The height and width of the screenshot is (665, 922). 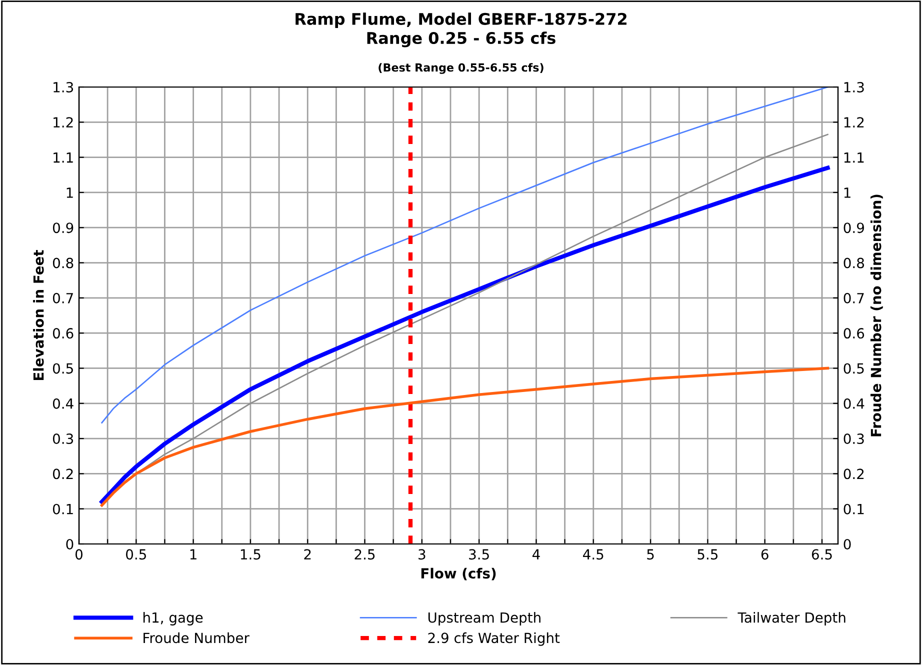 I want to click on y2-axis-title: Froude Number (no dimension), so click(x=876, y=315).